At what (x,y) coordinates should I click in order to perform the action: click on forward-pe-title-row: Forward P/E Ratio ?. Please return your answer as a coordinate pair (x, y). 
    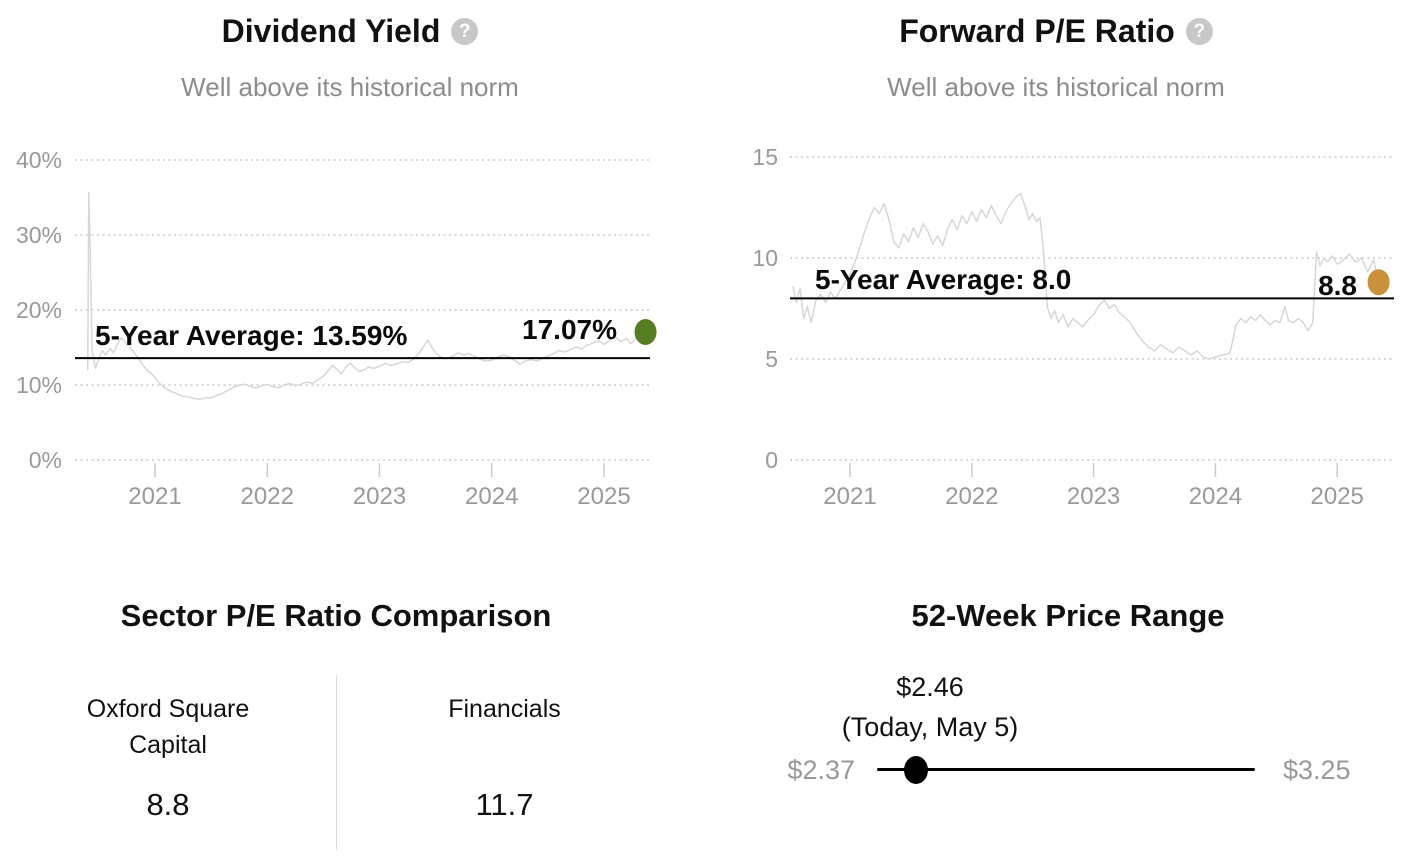
    Looking at the image, I should click on (1056, 31).